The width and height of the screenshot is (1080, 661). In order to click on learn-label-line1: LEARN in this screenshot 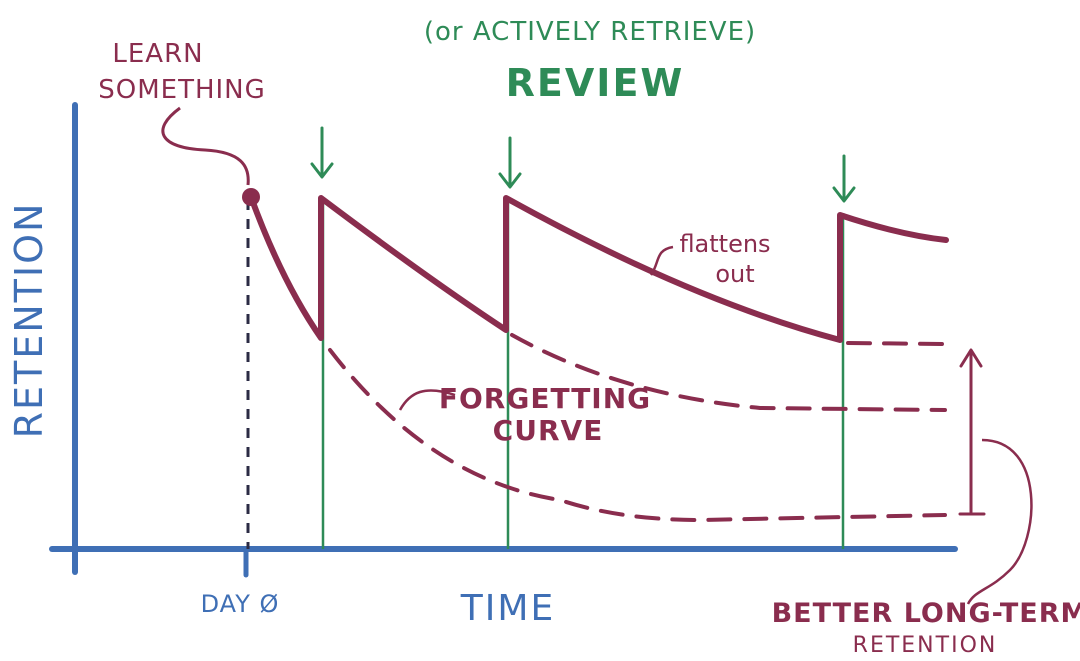, I will do `click(157, 54)`.